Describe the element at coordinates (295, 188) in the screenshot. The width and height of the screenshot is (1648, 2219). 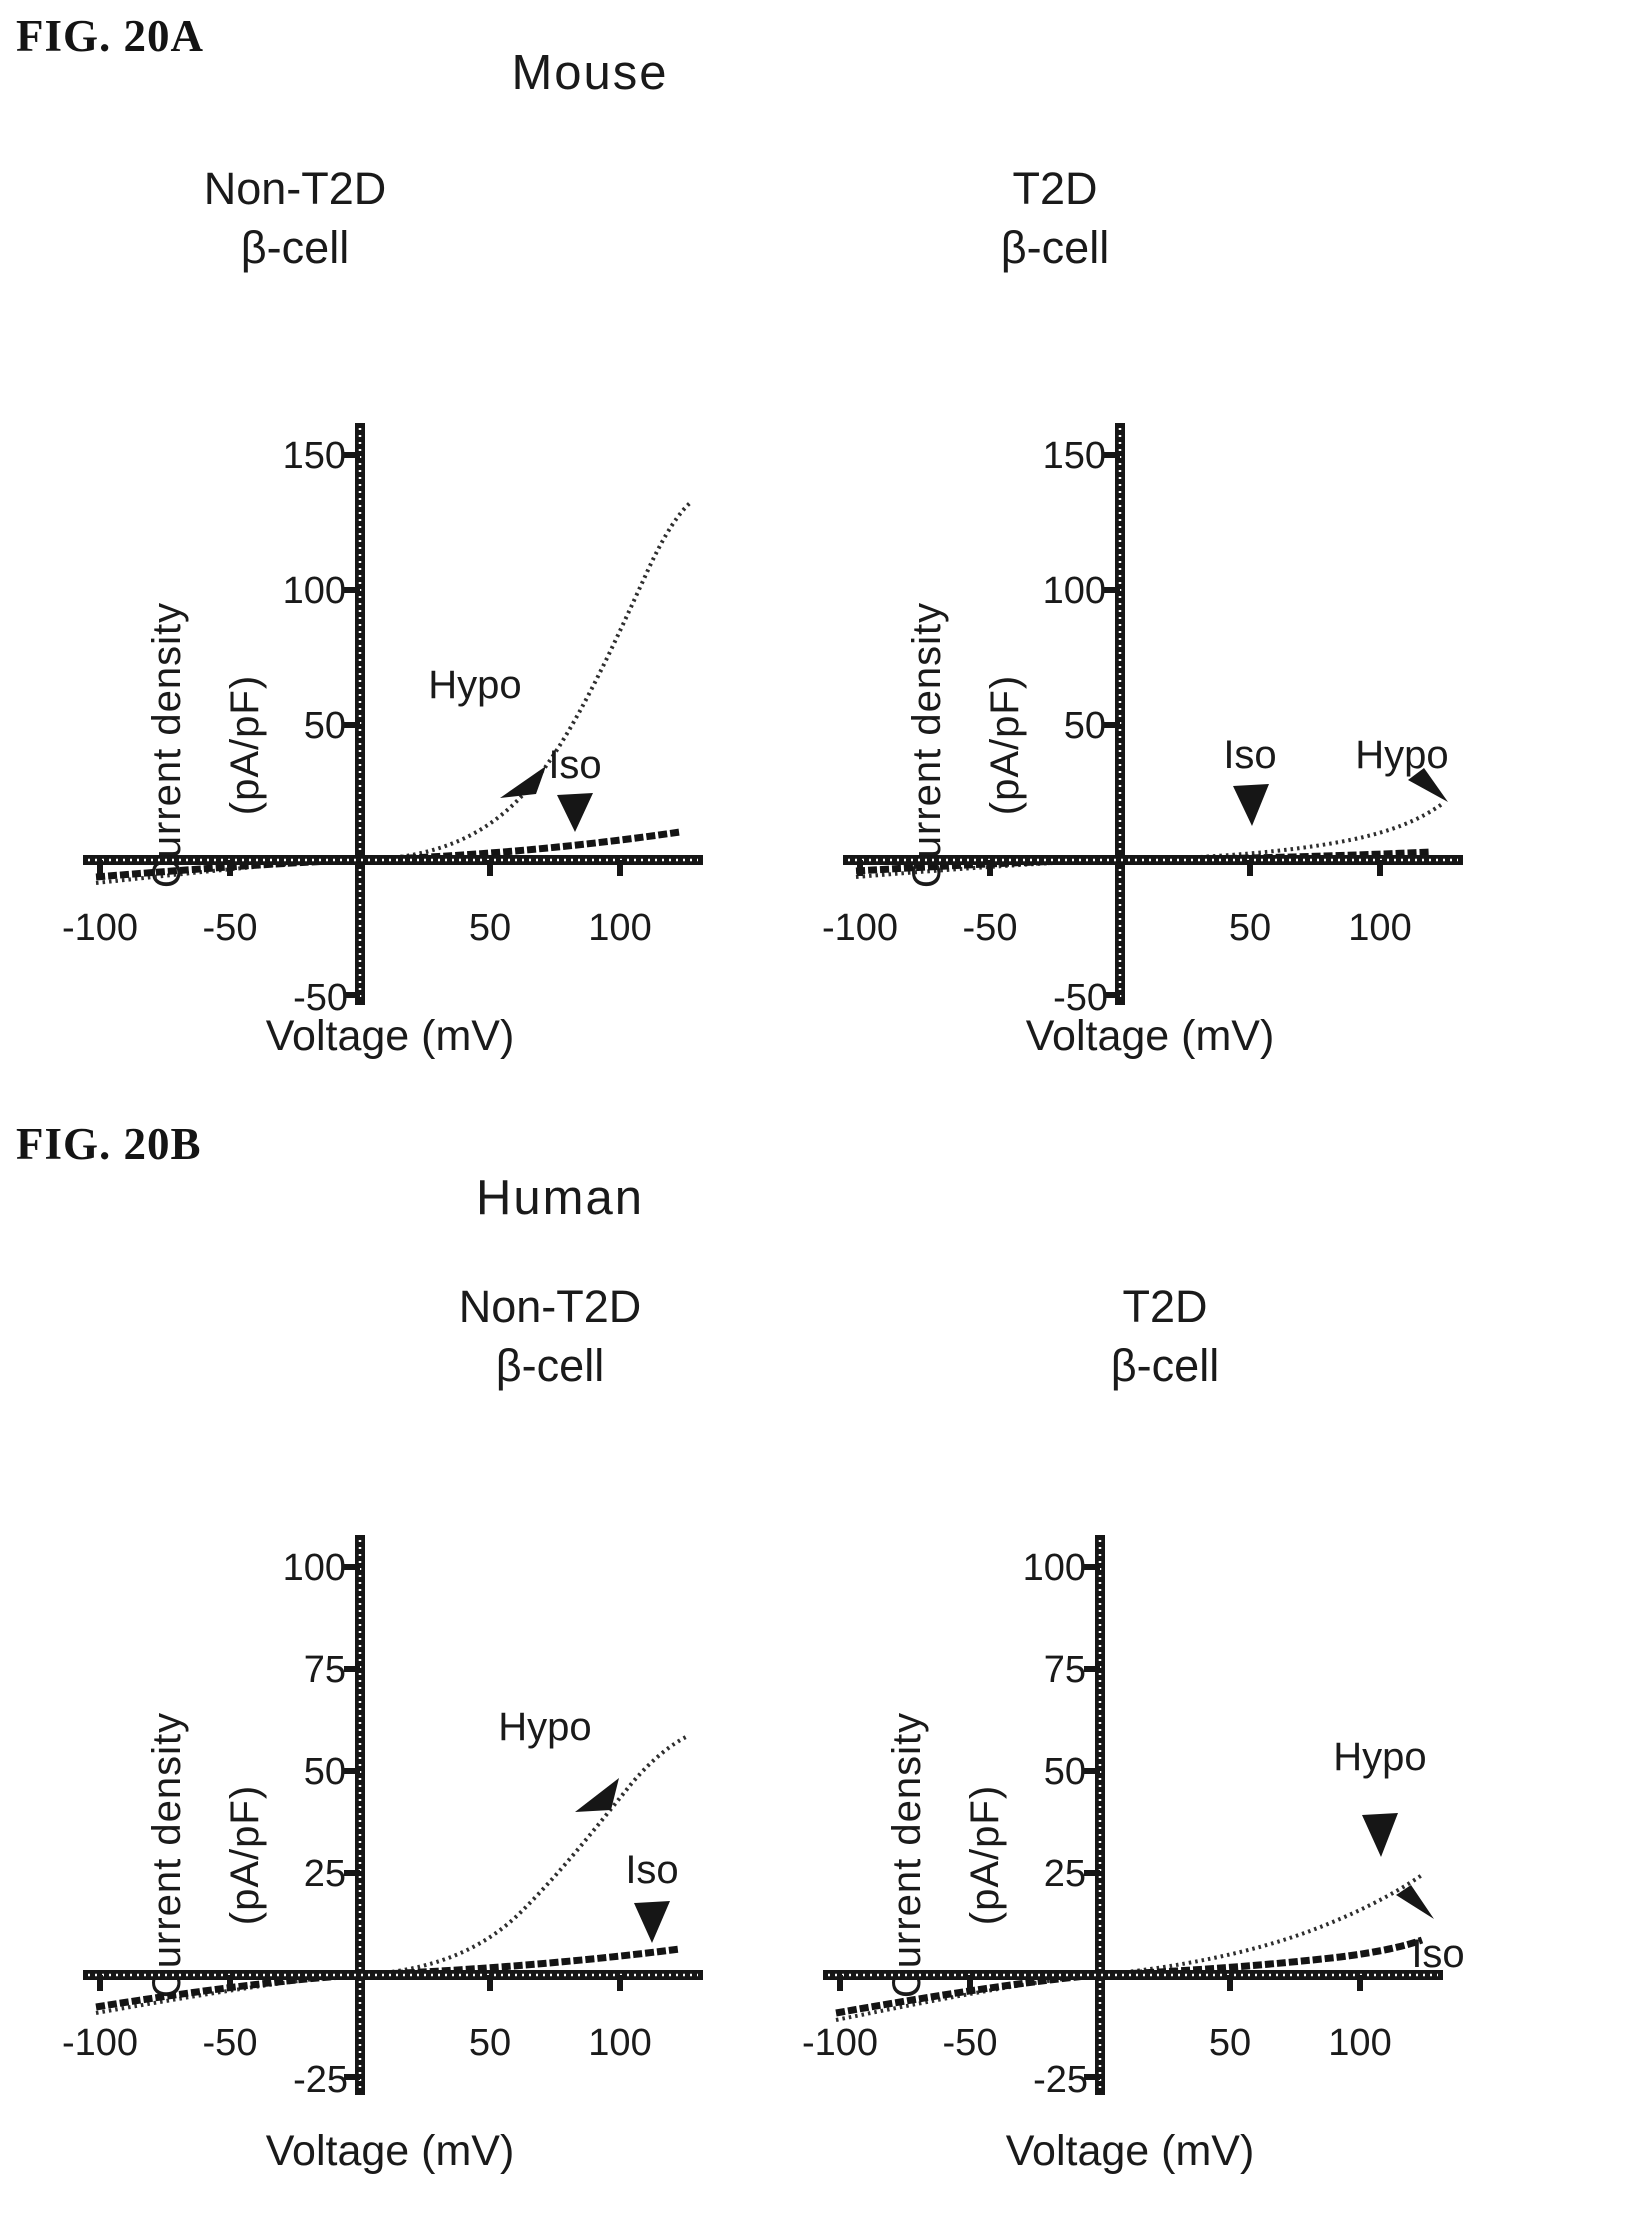
I see `panel-a1-title-line1: Non-T2D` at that location.